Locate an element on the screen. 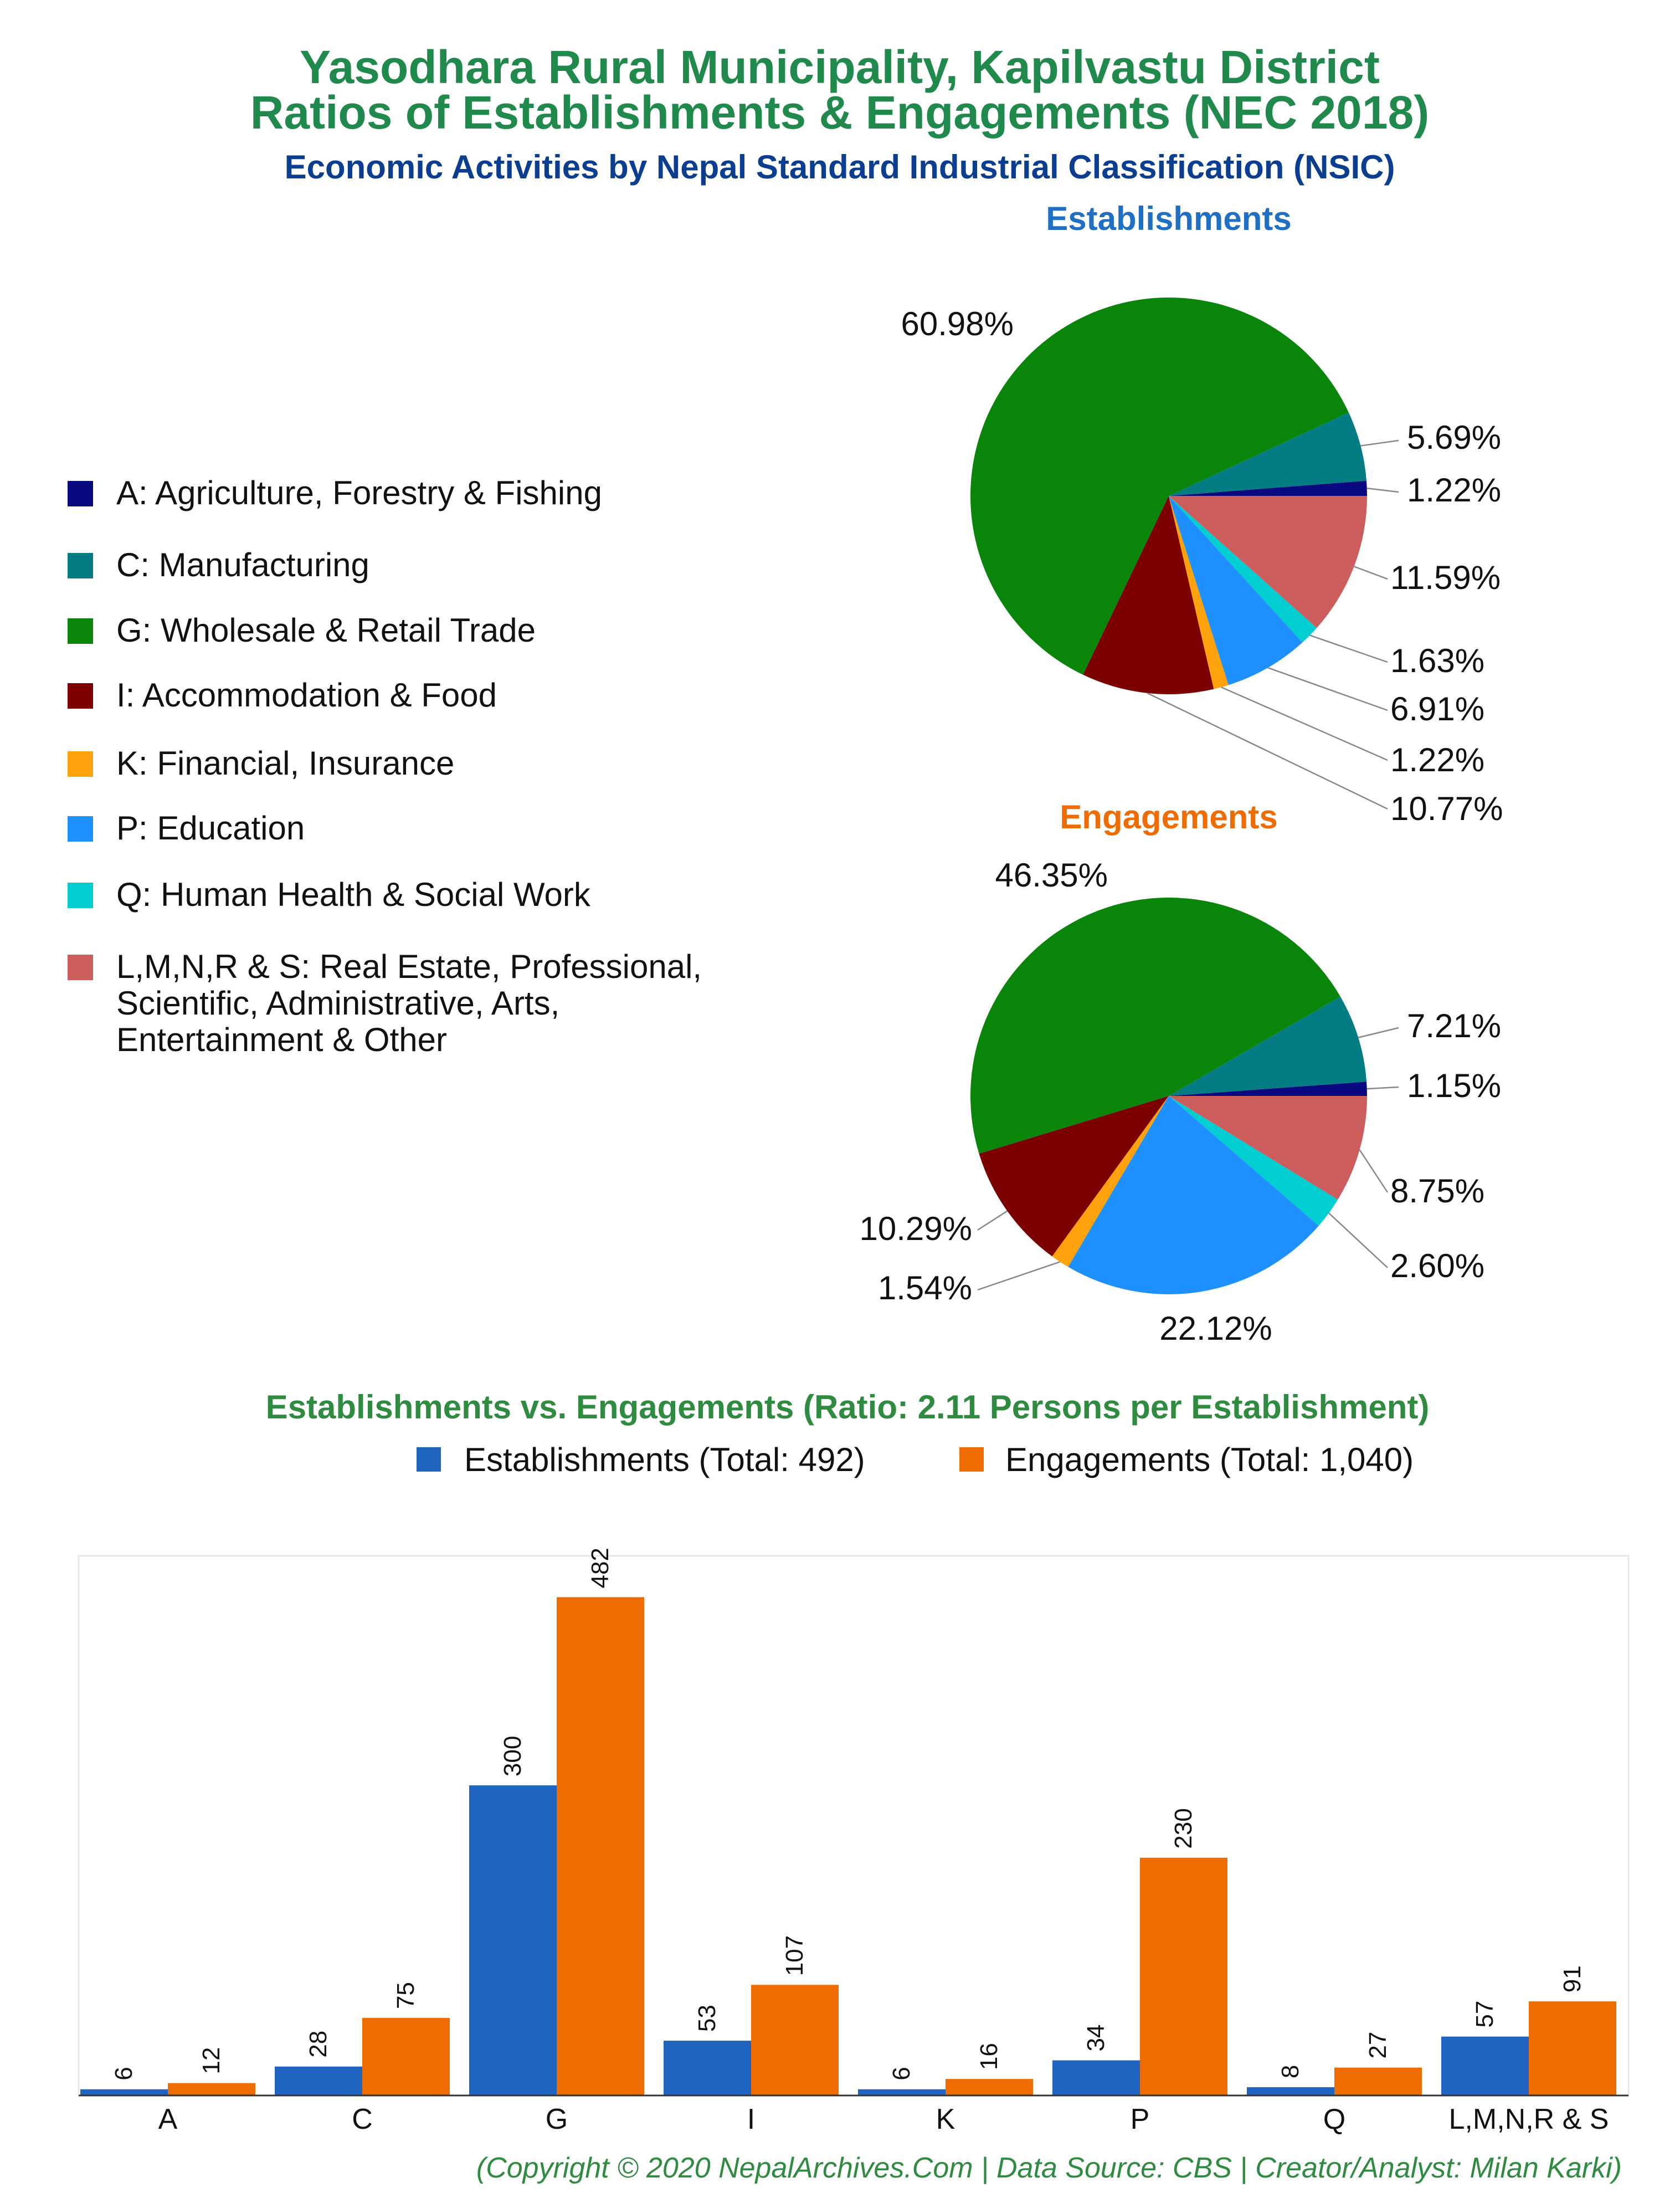 Image resolution: width=1680 pixels, height=2193 pixels. category-tick-label: G is located at coordinates (557, 2119).